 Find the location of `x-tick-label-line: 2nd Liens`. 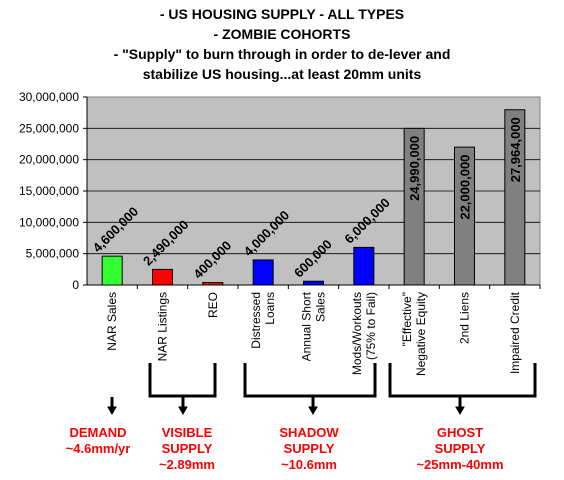

x-tick-label-line: 2nd Liens is located at coordinates (465, 318).